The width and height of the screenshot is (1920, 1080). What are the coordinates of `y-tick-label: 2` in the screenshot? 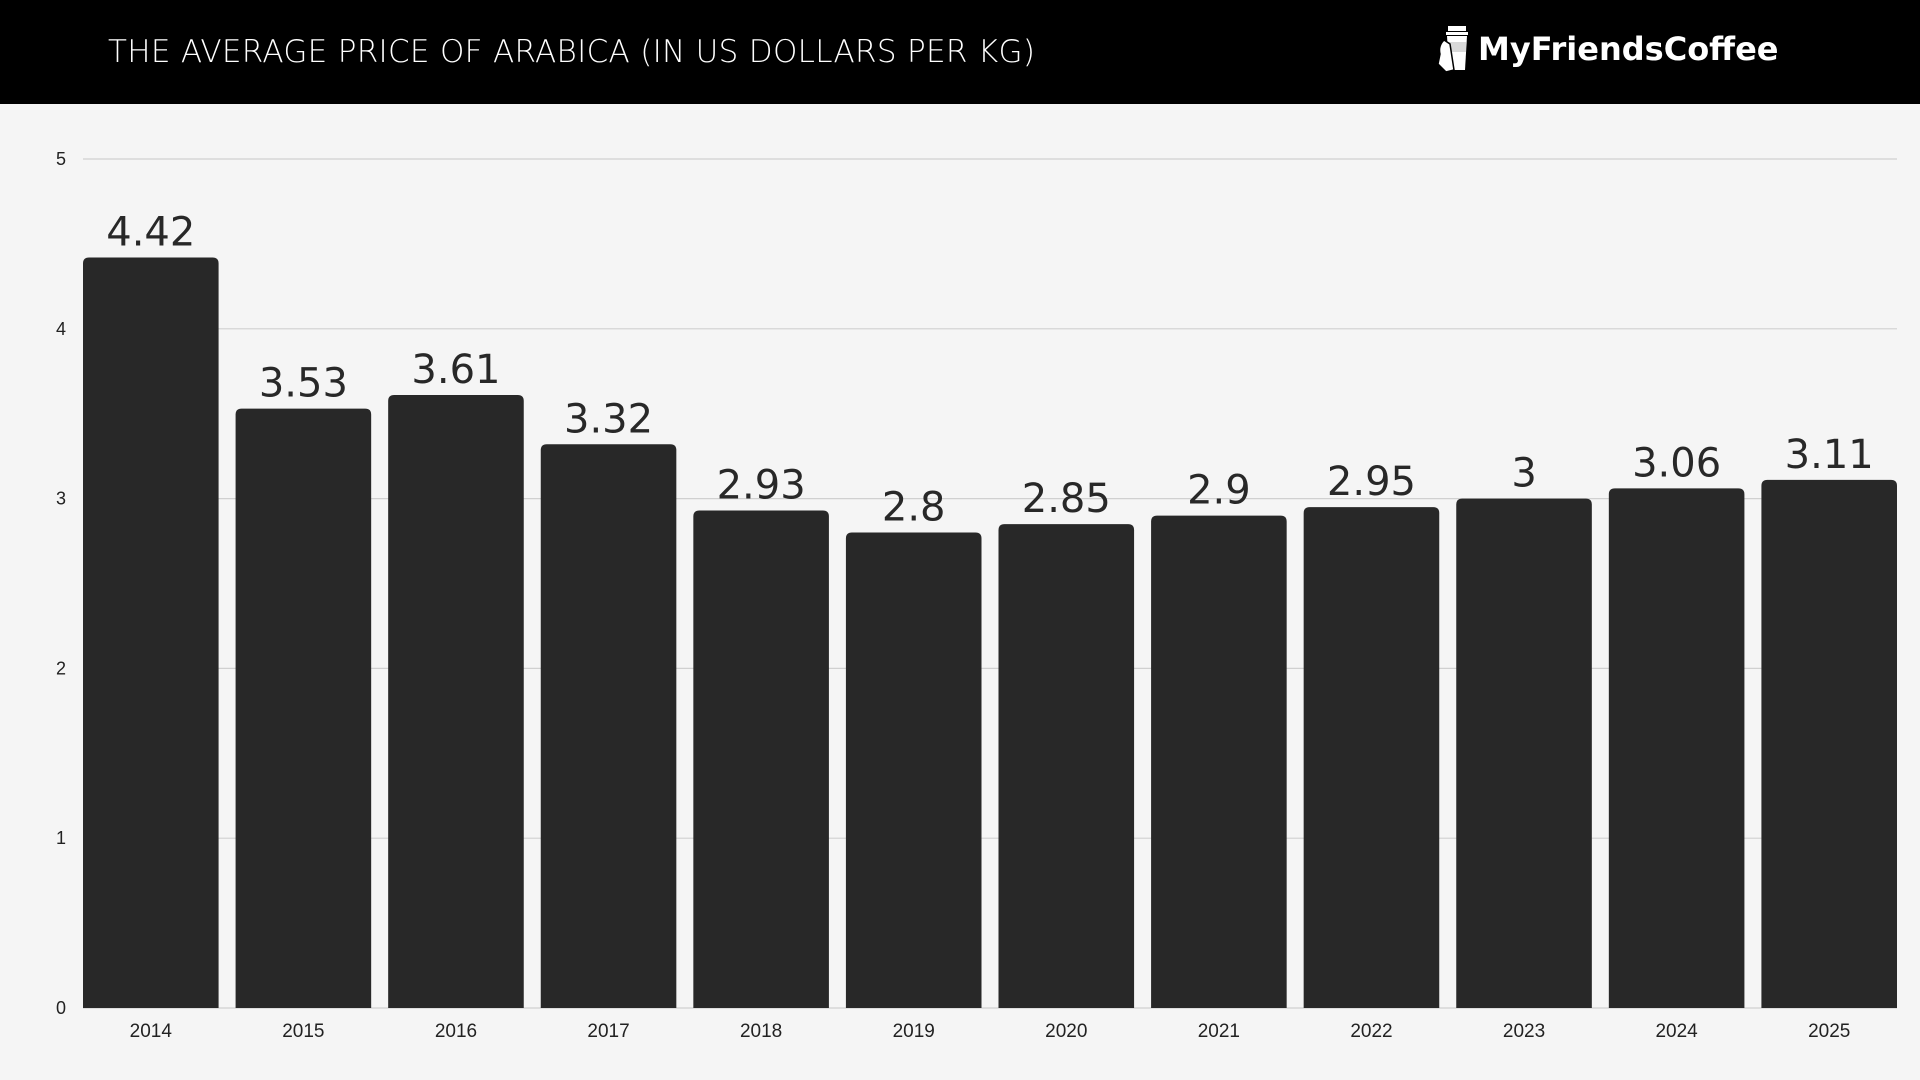 It's located at (61, 668).